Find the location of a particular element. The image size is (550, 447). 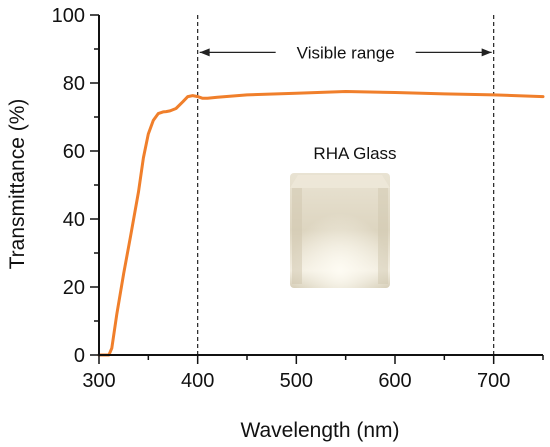

y-tick-label-0: 0 is located at coordinates (79, 356).